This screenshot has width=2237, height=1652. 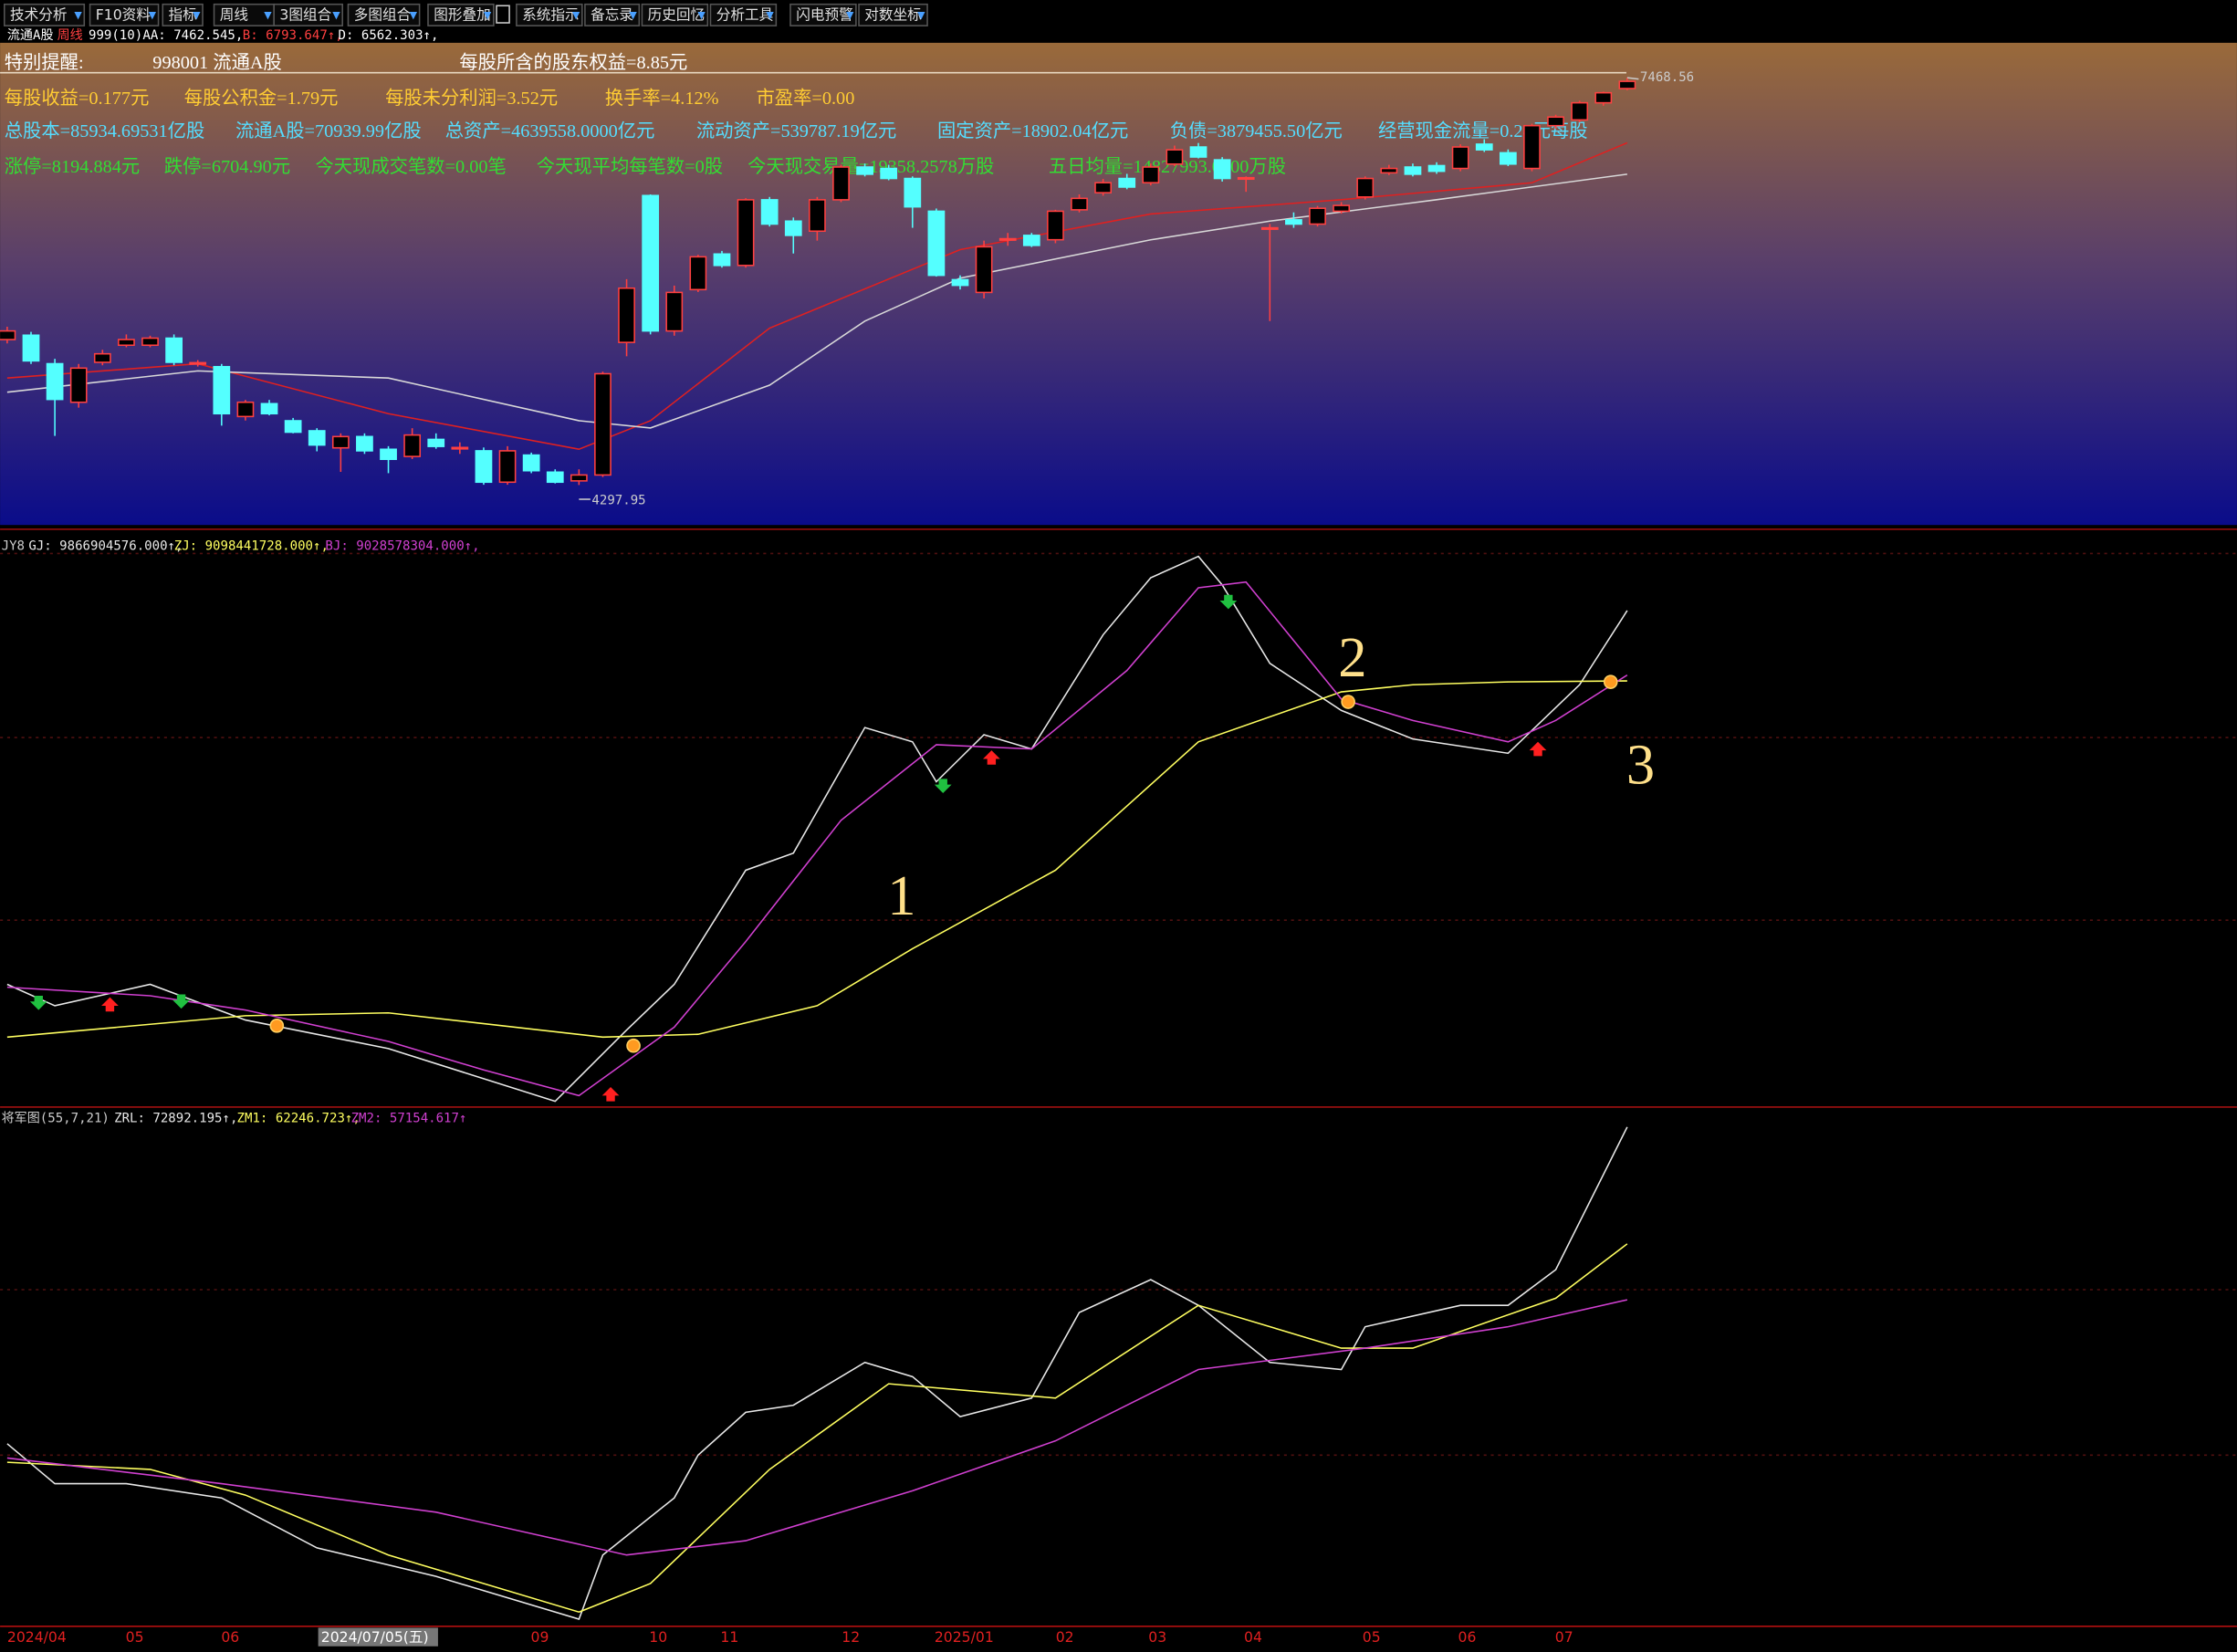 I want to click on toolbar-label: 3图组合, so click(x=305, y=15).